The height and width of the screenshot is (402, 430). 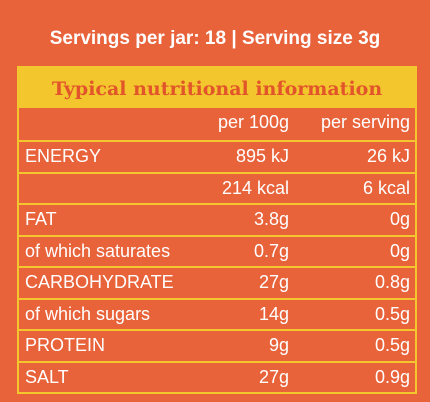 I want to click on cell-value: 3.8g, so click(x=271, y=219).